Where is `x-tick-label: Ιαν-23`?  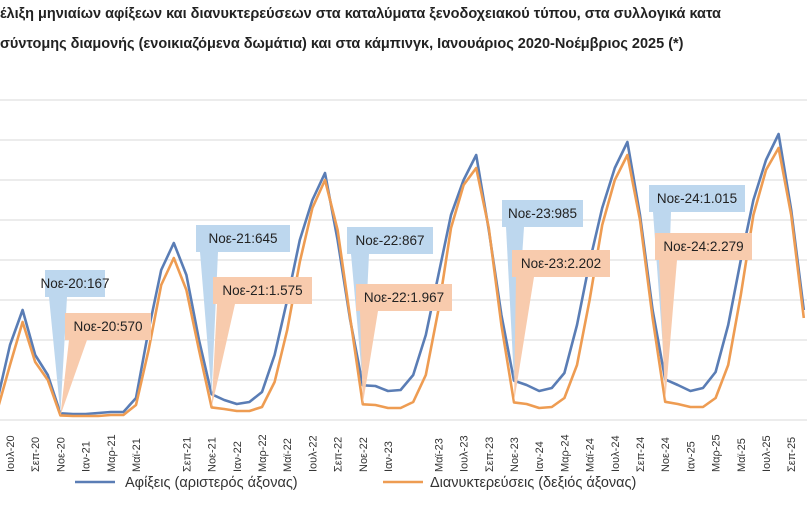
x-tick-label: Ιαν-23 is located at coordinates (389, 456).